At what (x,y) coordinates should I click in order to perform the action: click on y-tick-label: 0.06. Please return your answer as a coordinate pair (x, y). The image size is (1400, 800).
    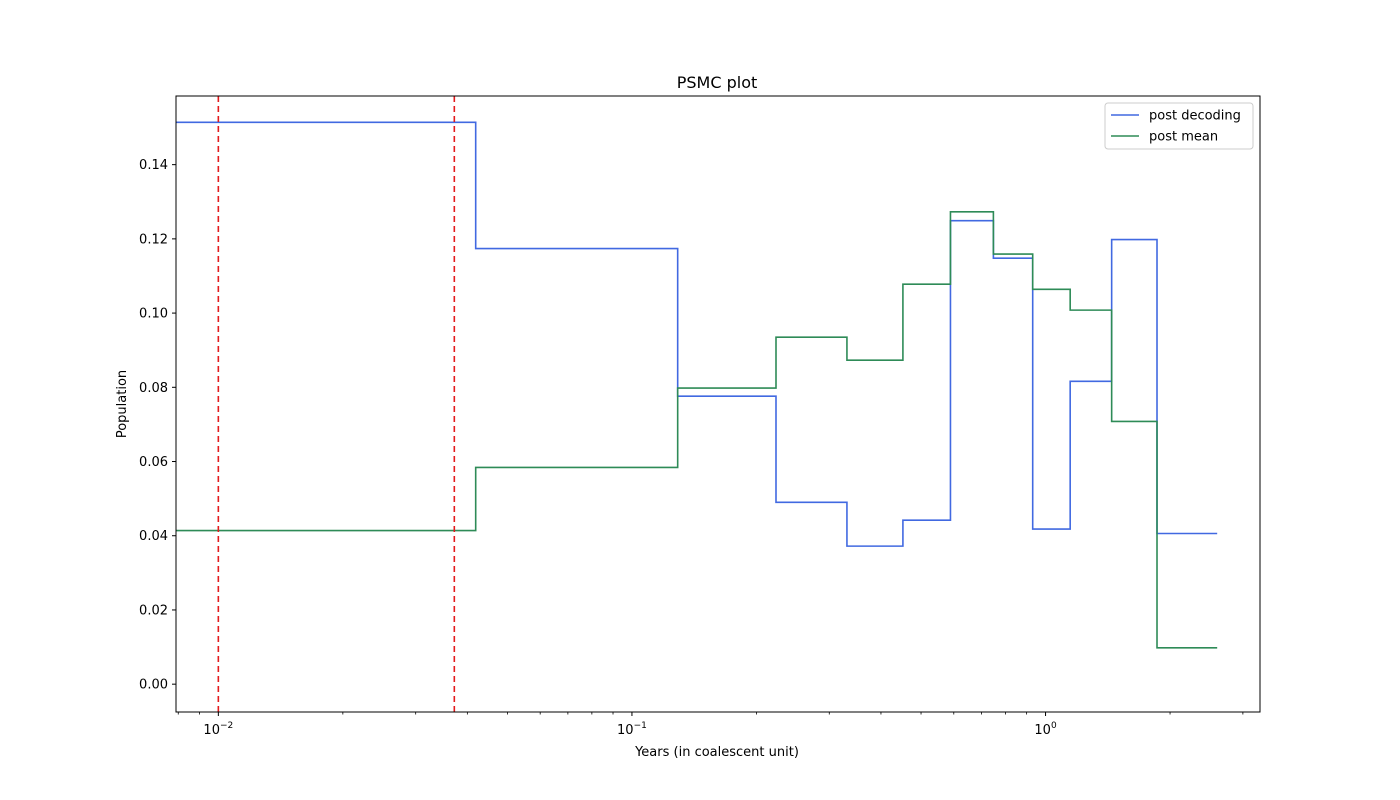
    Looking at the image, I should click on (153, 462).